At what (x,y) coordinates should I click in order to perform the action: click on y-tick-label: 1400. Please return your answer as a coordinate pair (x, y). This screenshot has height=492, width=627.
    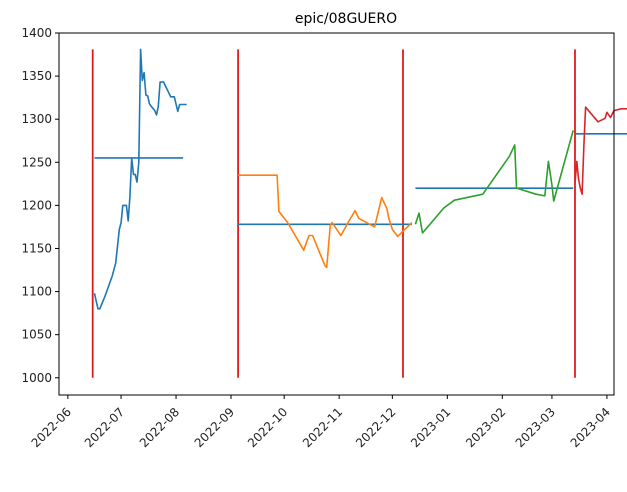
    Looking at the image, I should click on (36, 33).